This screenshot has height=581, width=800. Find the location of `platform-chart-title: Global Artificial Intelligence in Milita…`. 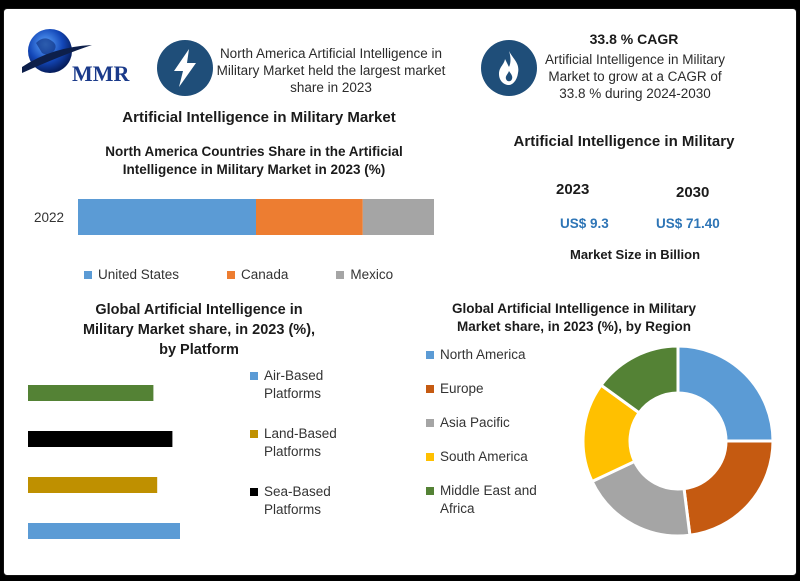

platform-chart-title: Global Artificial Intelligence in Milita… is located at coordinates (199, 330).